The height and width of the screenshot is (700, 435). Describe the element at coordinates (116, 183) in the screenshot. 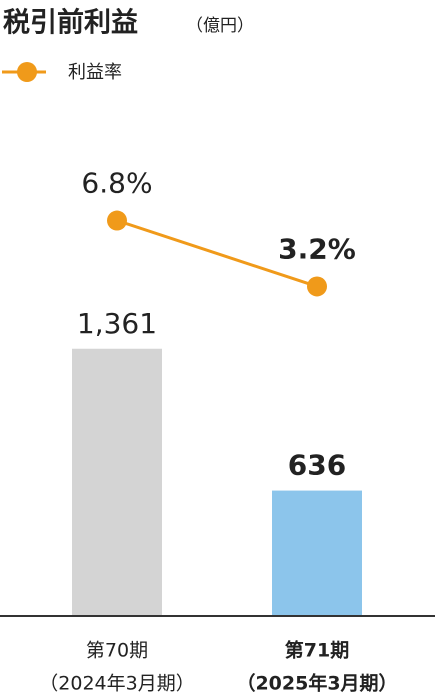

I see `line-value-label: 6.8%` at that location.